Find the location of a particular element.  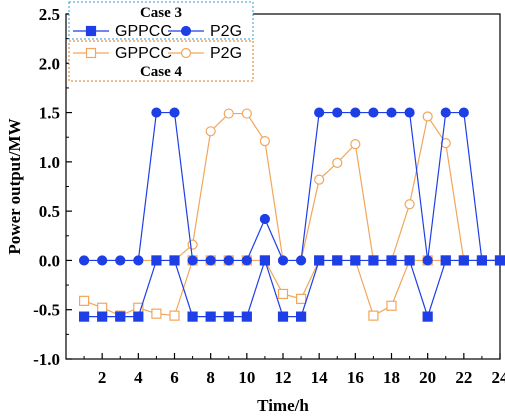

y-tick-label: -0.5 is located at coordinates (46, 310).